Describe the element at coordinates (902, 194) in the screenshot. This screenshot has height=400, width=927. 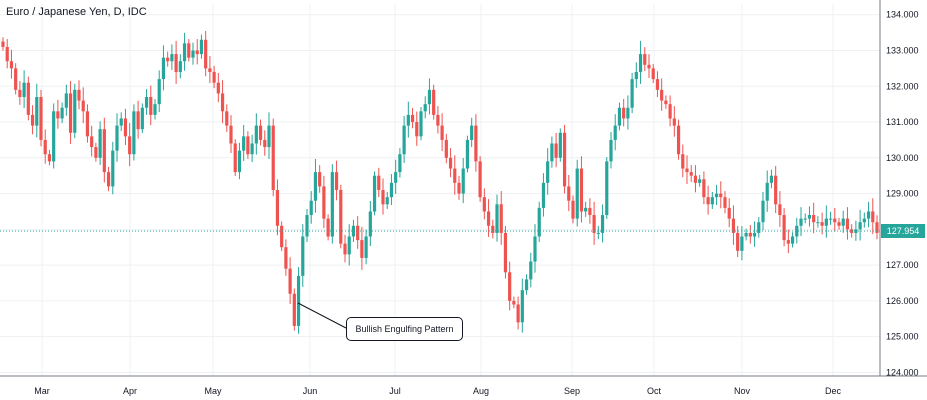
I see `y-tick-label: 129.000` at that location.